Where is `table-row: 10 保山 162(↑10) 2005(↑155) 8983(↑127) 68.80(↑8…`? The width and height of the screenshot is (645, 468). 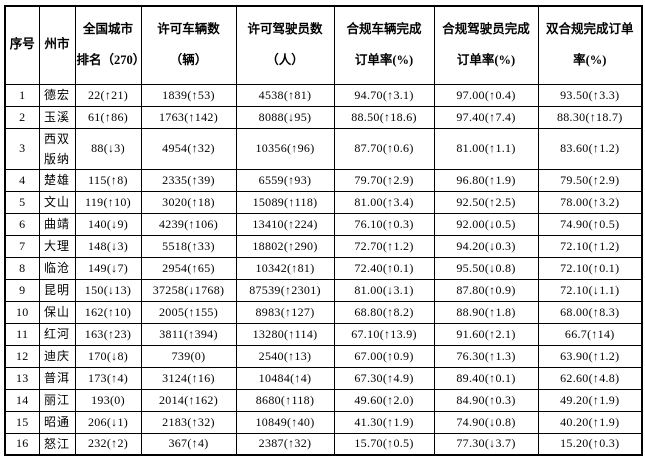 table-row: 10 保山 162(↑10) 2005(↑155) 8983(↑127) 68.80(↑8… is located at coordinates (323, 312).